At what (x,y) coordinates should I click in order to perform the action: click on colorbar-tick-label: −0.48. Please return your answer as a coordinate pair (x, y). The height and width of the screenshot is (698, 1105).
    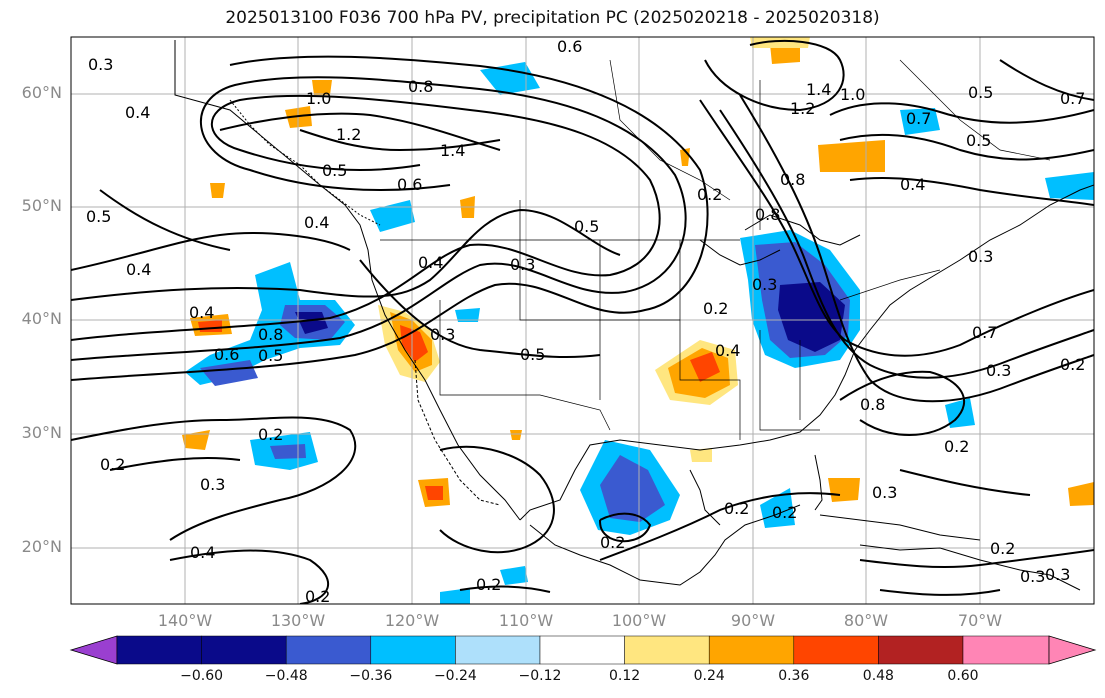
    Looking at the image, I should click on (286, 676).